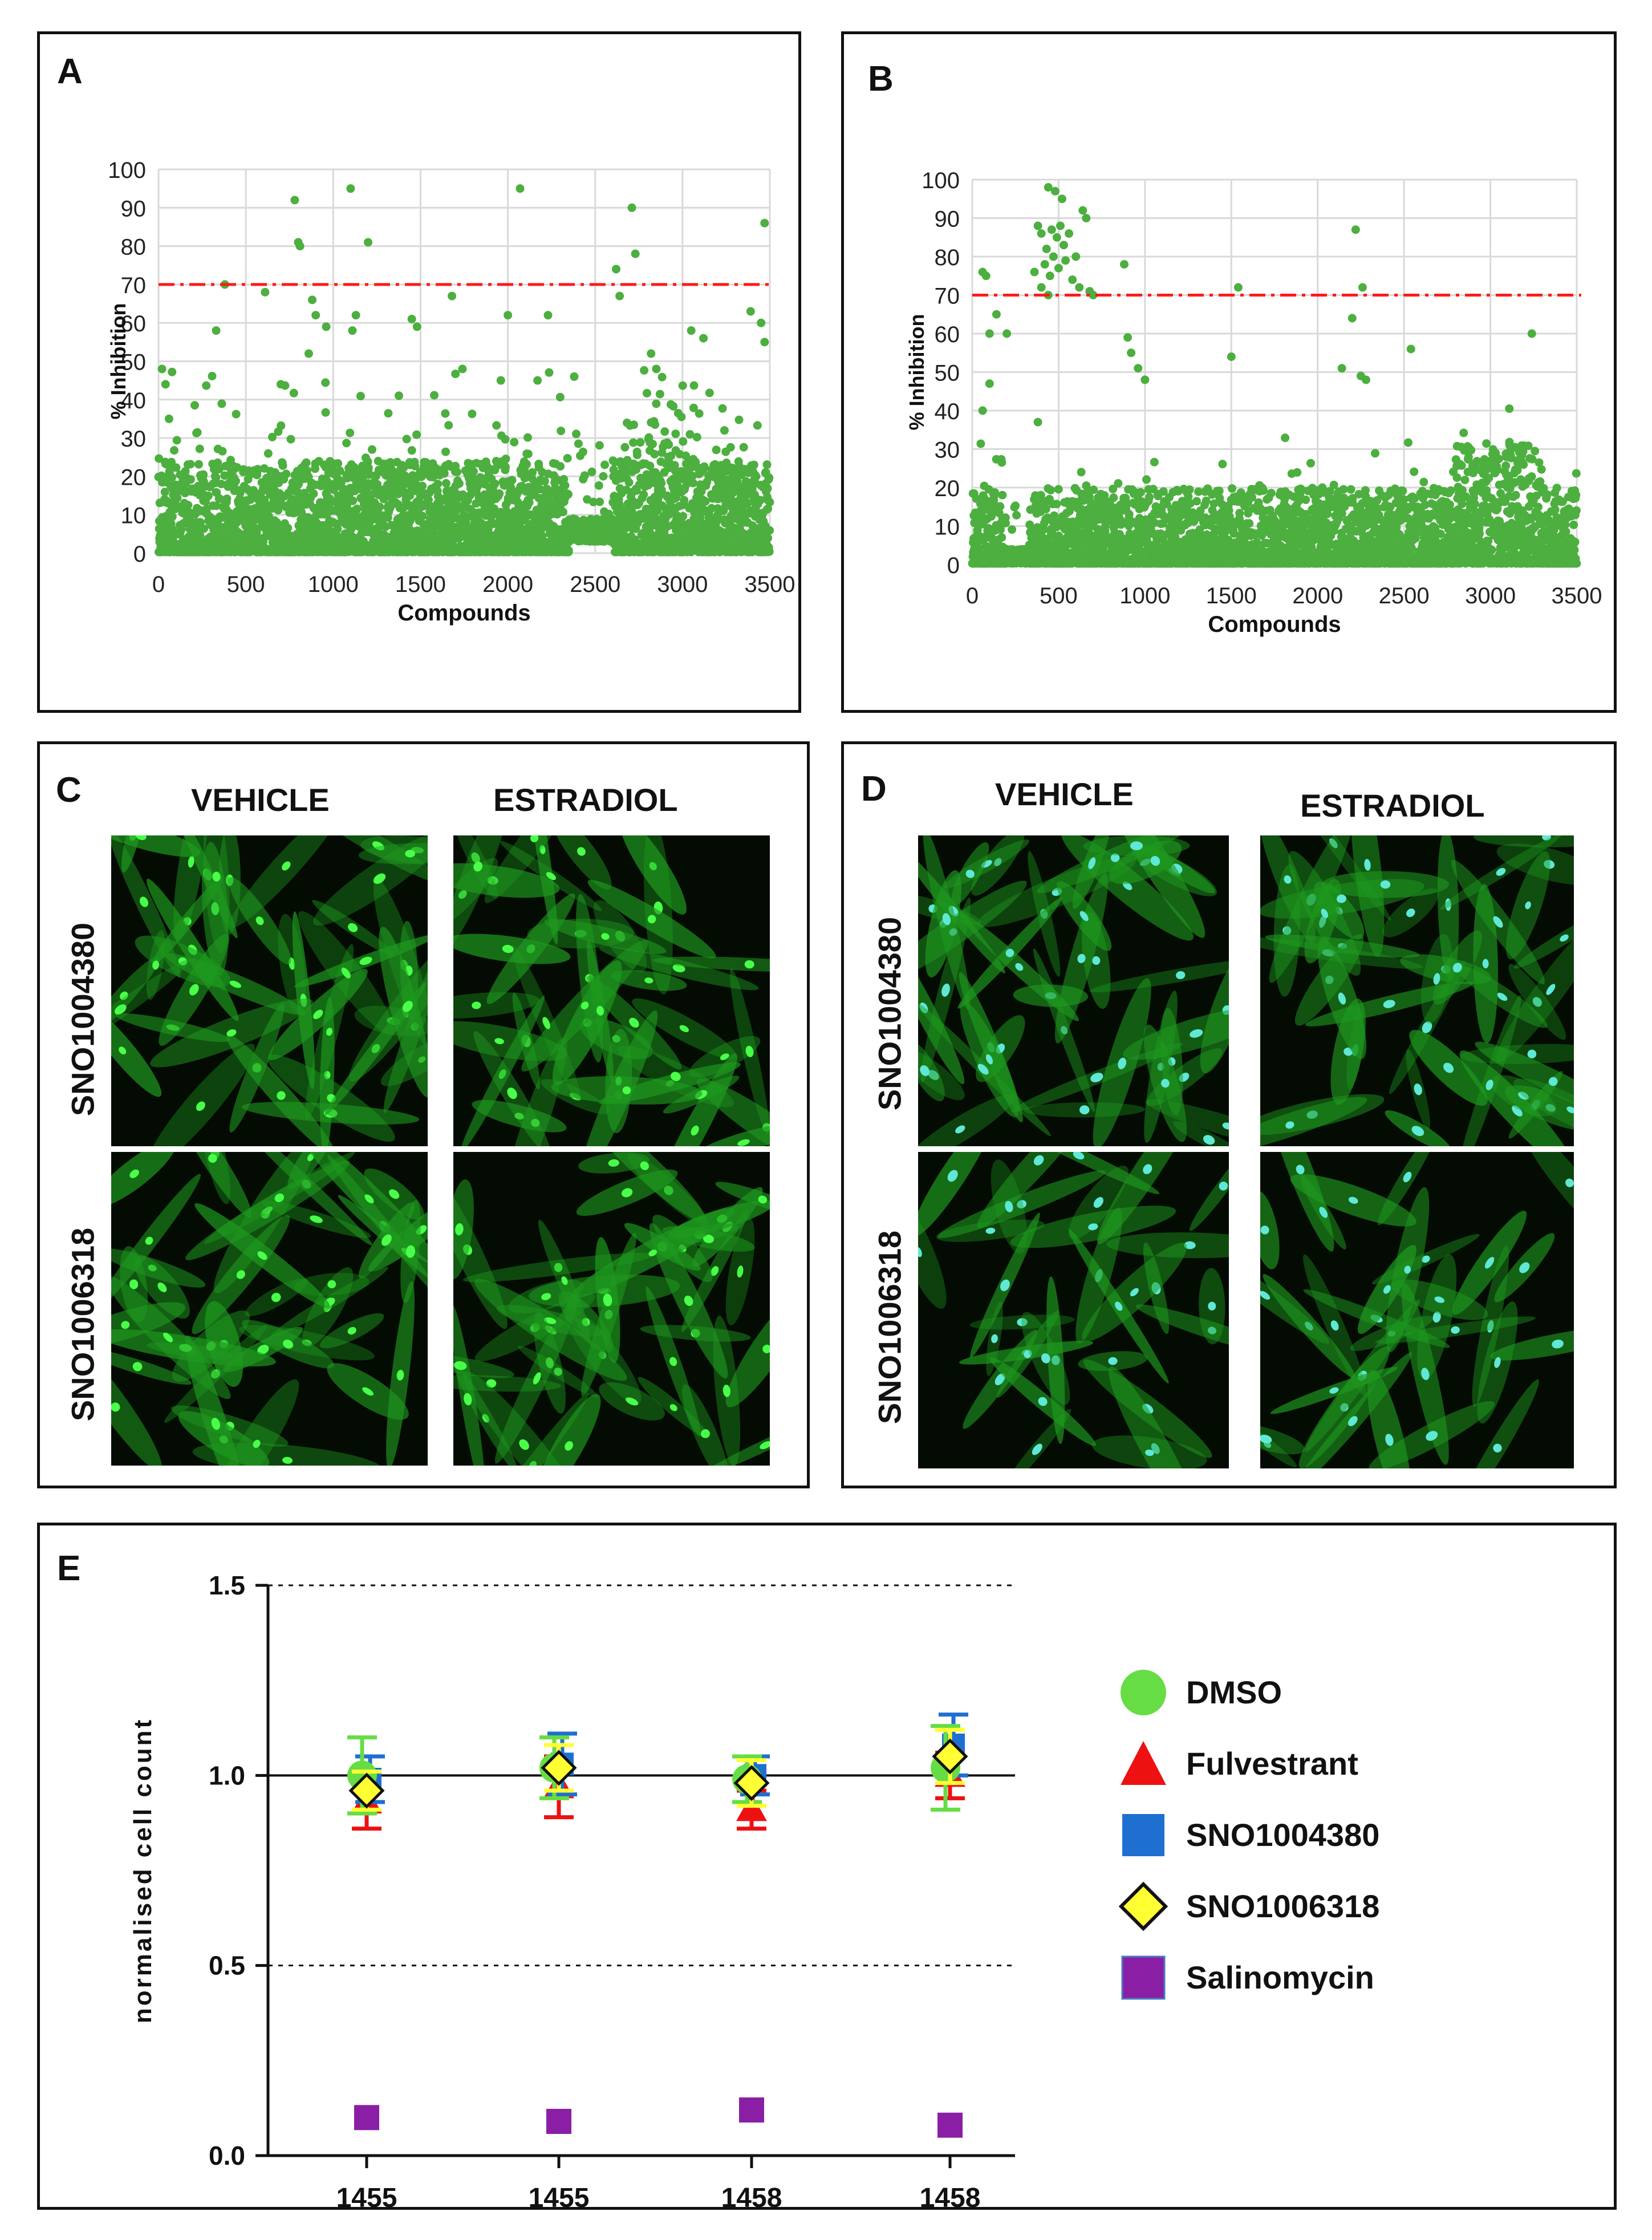  I want to click on y-axis-label: % Inhibition, so click(118, 361).